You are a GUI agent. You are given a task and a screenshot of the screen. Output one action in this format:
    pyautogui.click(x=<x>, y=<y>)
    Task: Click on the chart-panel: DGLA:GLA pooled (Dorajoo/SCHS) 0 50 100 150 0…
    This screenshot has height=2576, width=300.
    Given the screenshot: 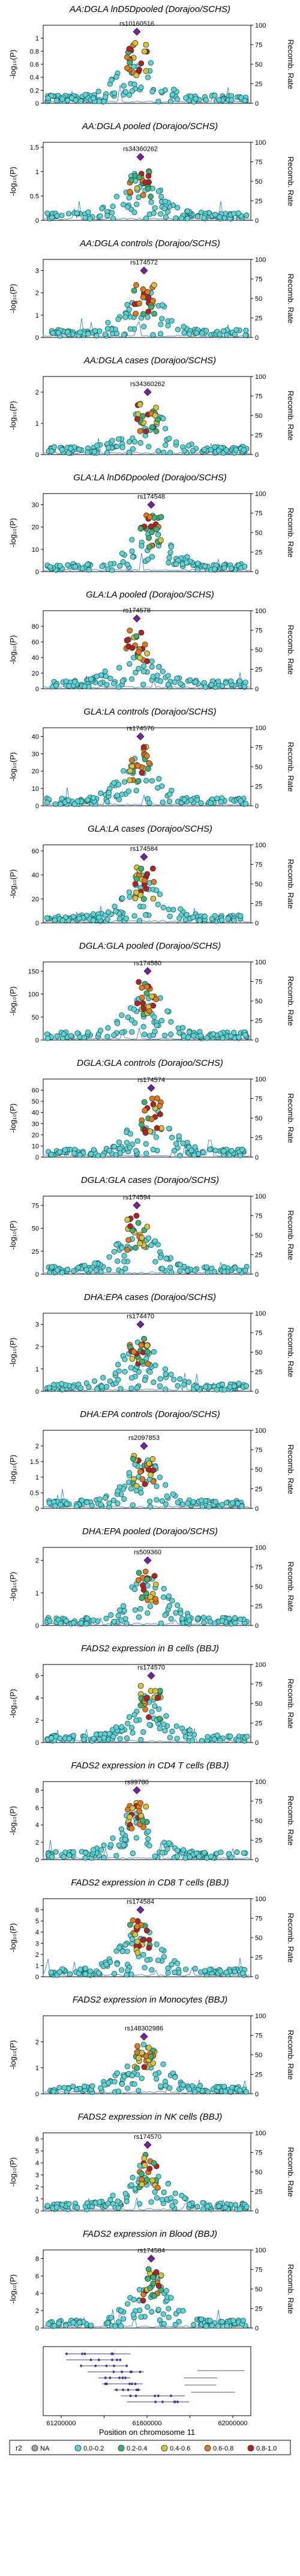 What is the action you would take?
    pyautogui.click(x=151, y=992)
    